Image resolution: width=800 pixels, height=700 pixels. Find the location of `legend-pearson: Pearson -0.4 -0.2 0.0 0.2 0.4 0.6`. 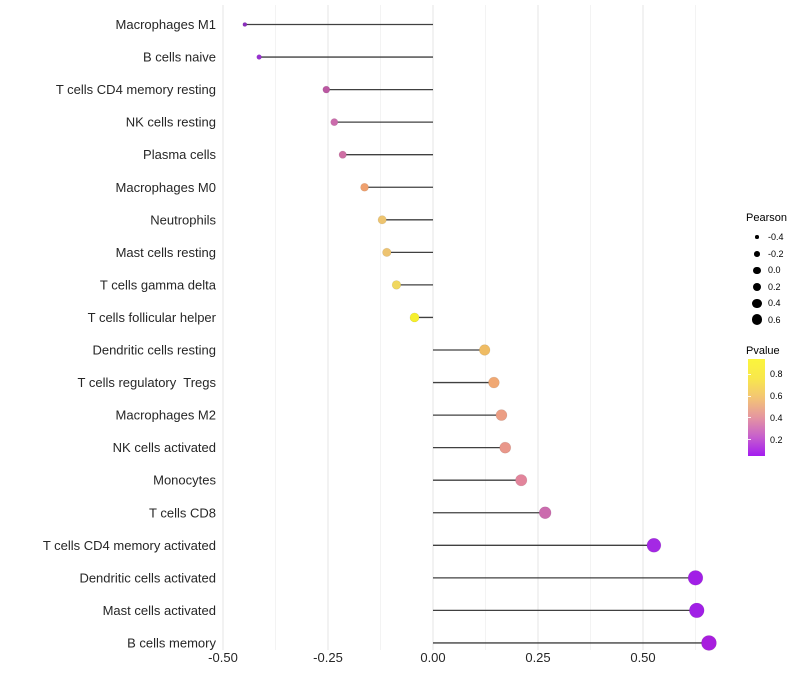

legend-pearson: Pearson -0.4 -0.2 0.0 0.2 0.4 0.6 is located at coordinates (773, 272).